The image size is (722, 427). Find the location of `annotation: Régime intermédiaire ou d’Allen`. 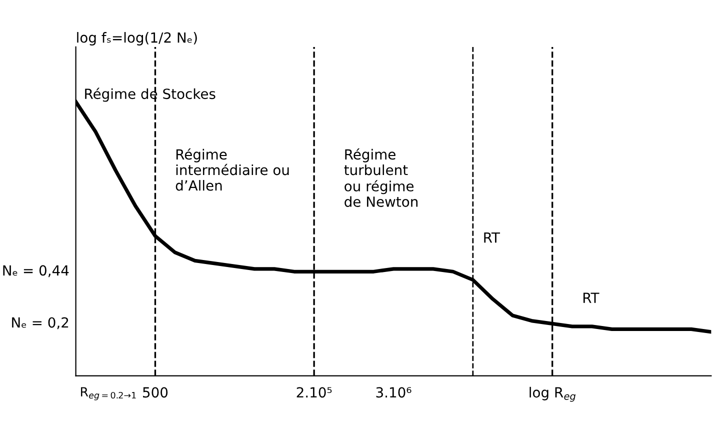

annotation: Régime intermédiaire ou d’Allen is located at coordinates (232, 169).